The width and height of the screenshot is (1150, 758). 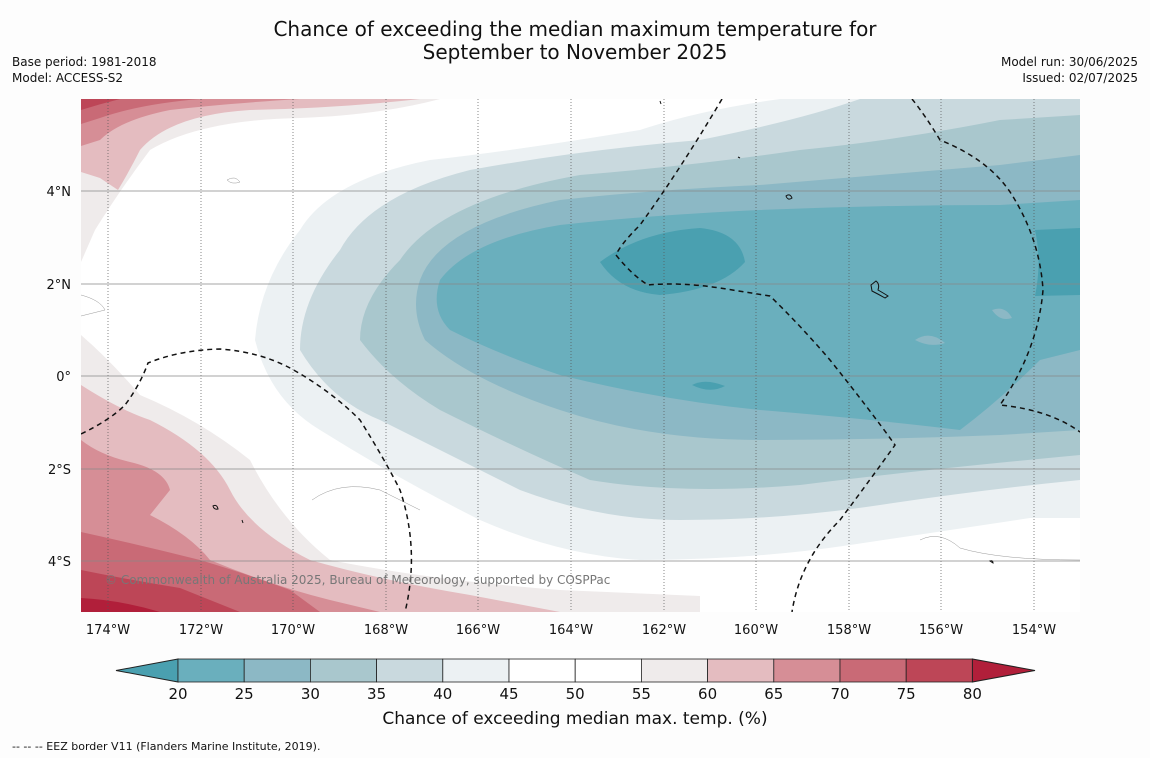 I want to click on lat-label: 0°, so click(x=63, y=377).